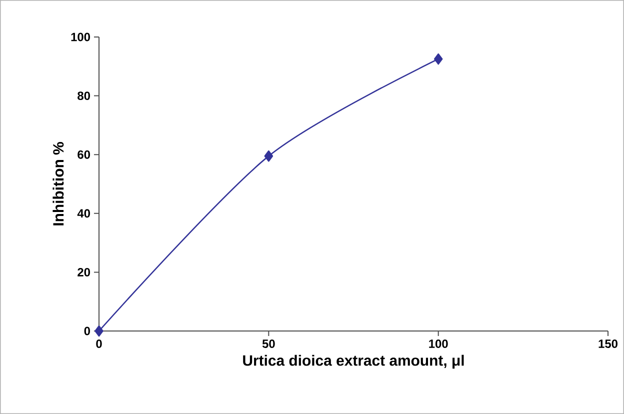  I want to click on y-tick-label: 0, so click(87, 331).